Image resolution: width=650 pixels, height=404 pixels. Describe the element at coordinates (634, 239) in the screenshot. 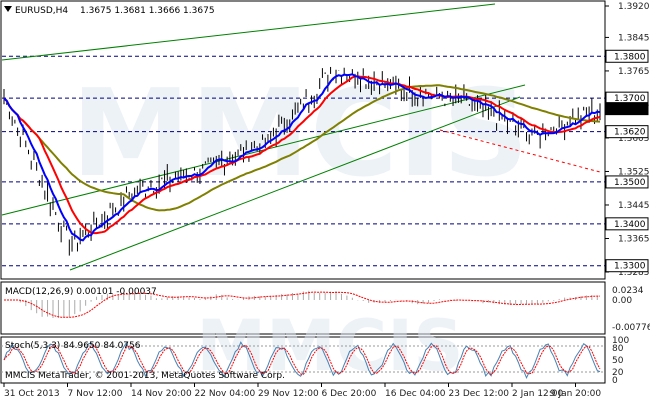

I see `price-tick-label: 1.3365` at that location.